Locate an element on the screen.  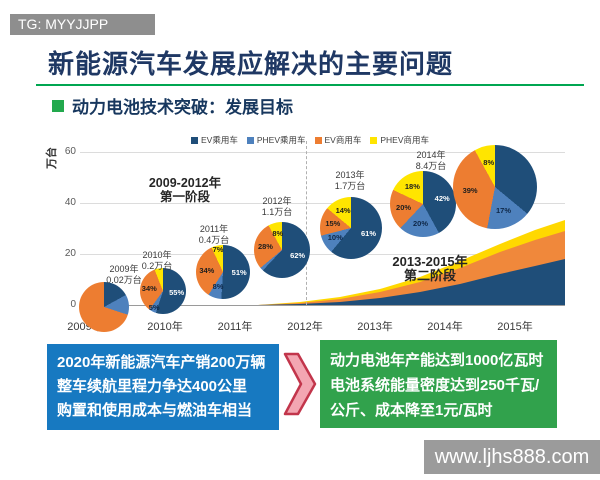
legend-label: PHEV乘用车 is located at coordinates (281, 140).